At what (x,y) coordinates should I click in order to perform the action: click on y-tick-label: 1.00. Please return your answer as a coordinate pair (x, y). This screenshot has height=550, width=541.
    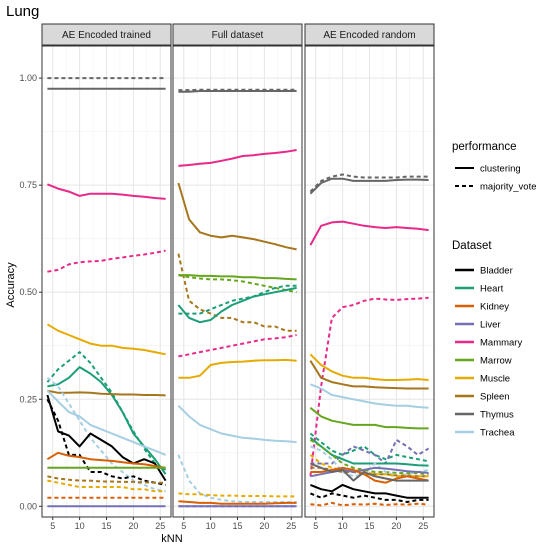
    Looking at the image, I should click on (28, 78).